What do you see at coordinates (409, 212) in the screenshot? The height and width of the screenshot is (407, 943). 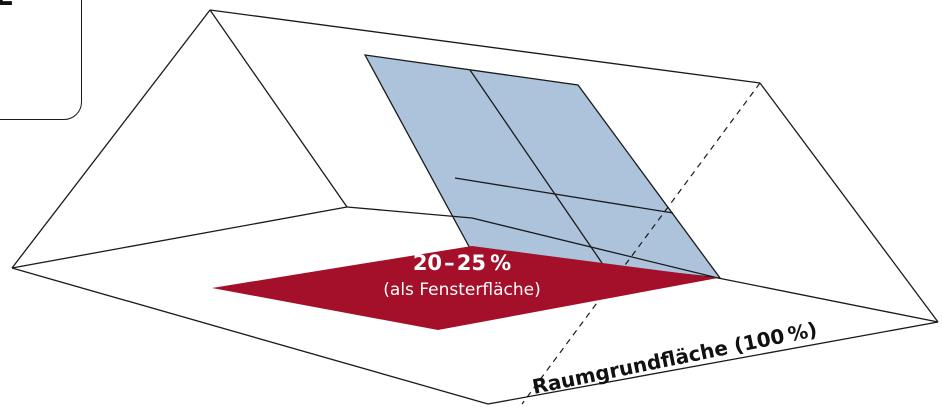 I see `back-wall-base` at bounding box center [409, 212].